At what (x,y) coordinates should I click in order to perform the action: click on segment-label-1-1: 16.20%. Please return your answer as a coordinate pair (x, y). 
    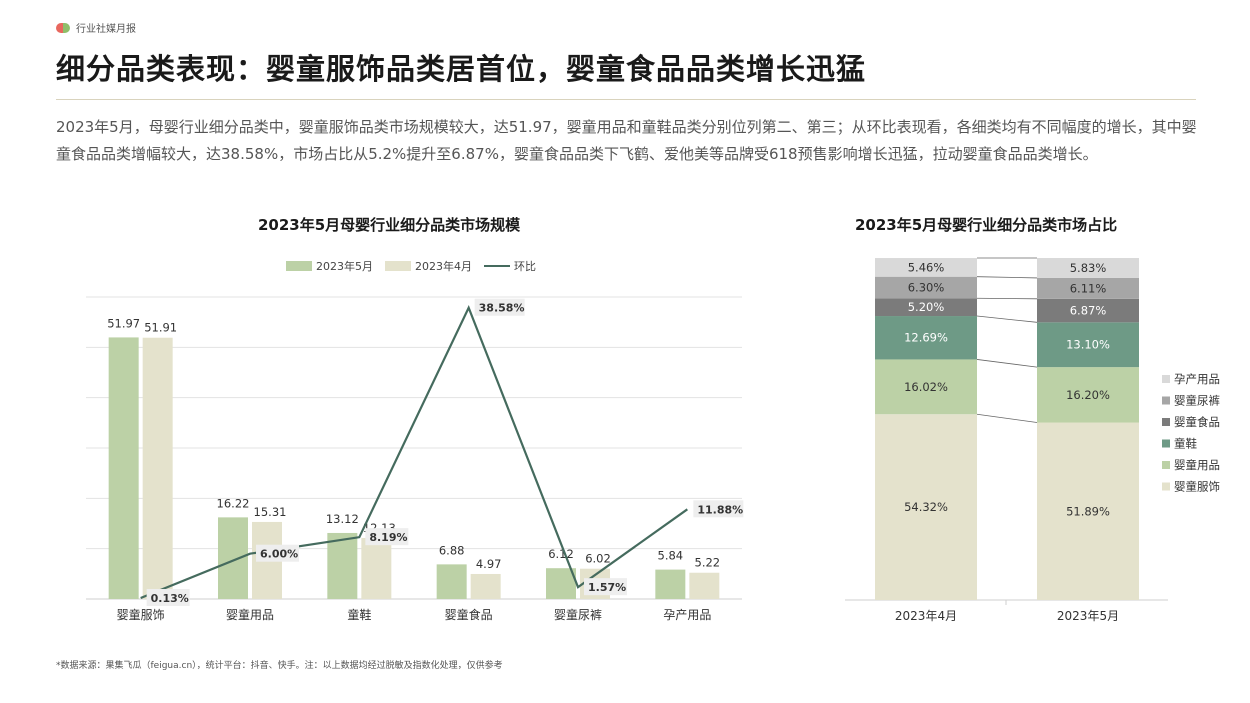
    Looking at the image, I should click on (1088, 395).